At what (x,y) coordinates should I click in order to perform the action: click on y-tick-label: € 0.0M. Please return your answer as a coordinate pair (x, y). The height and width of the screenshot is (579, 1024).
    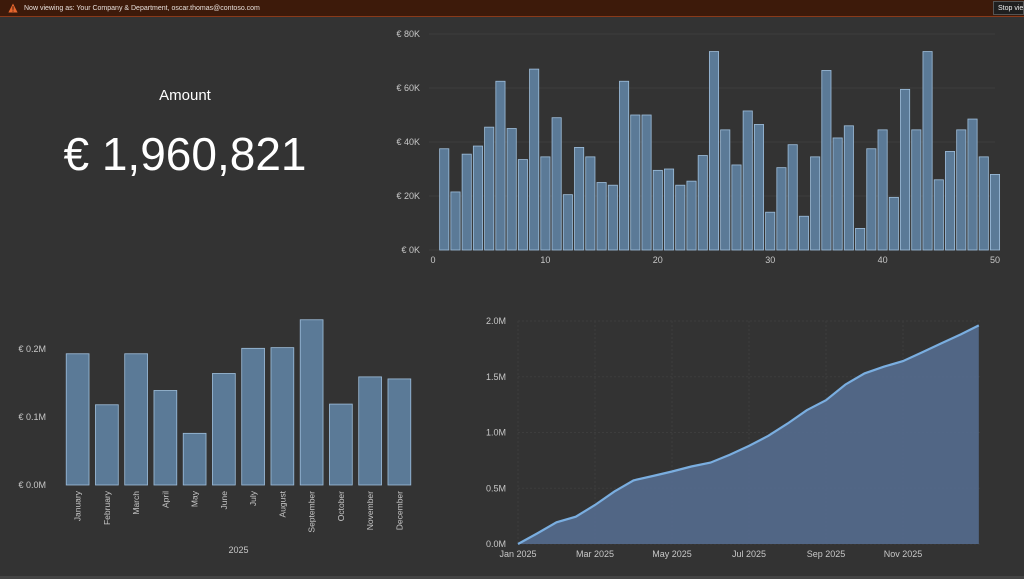
    Looking at the image, I should click on (32, 485).